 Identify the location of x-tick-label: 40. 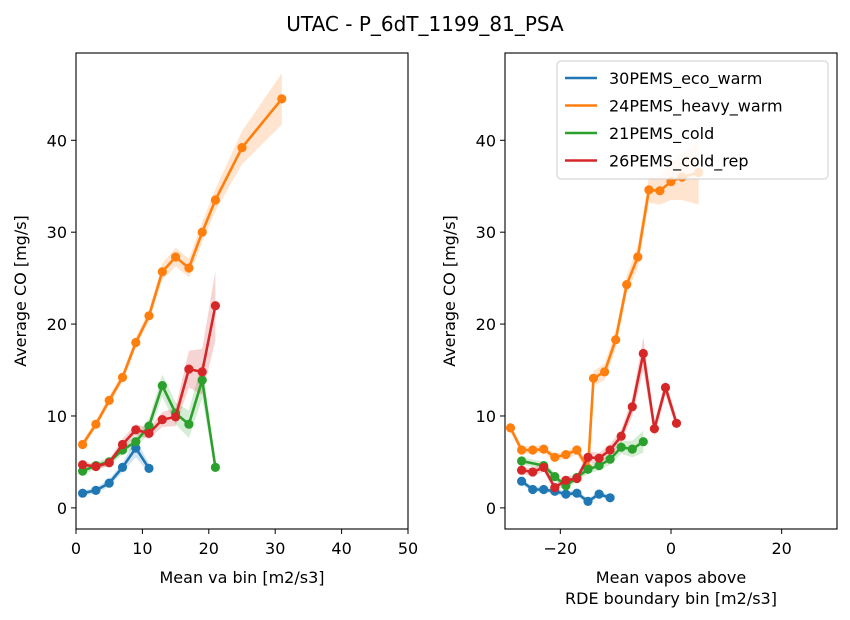
(341, 548).